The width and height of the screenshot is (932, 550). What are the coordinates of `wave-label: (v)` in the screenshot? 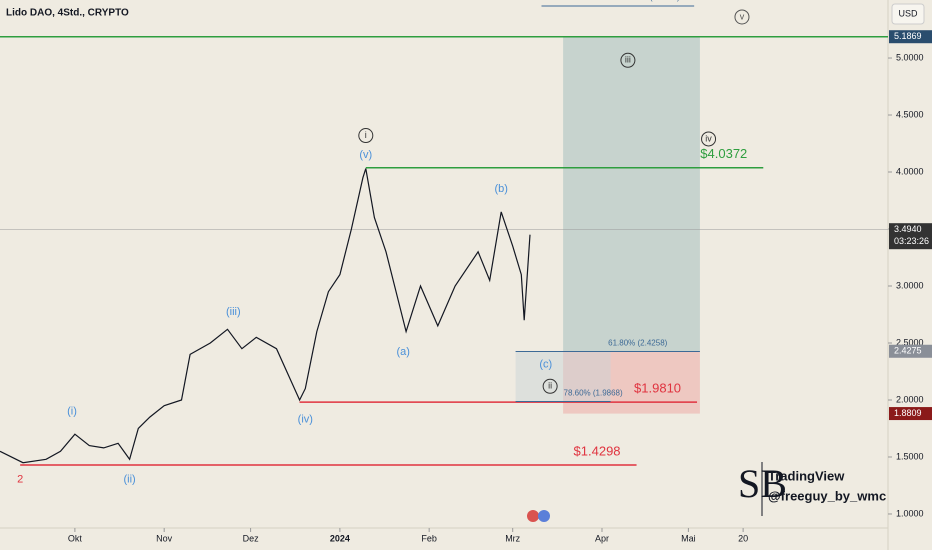 It's located at (365, 155).